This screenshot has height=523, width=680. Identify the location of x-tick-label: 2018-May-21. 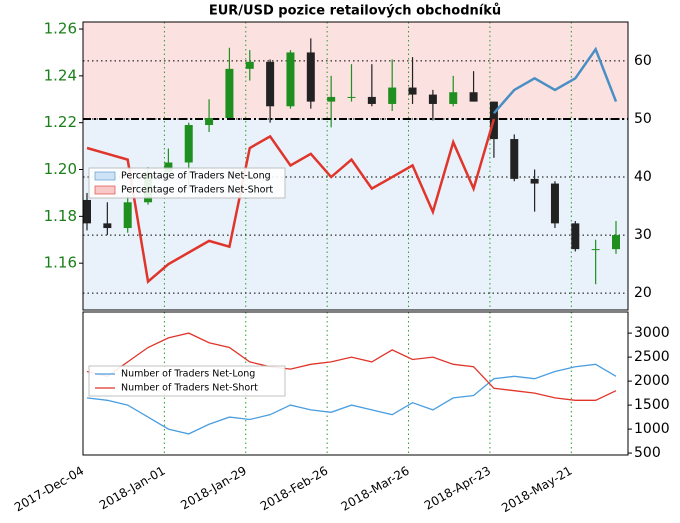
(536, 490).